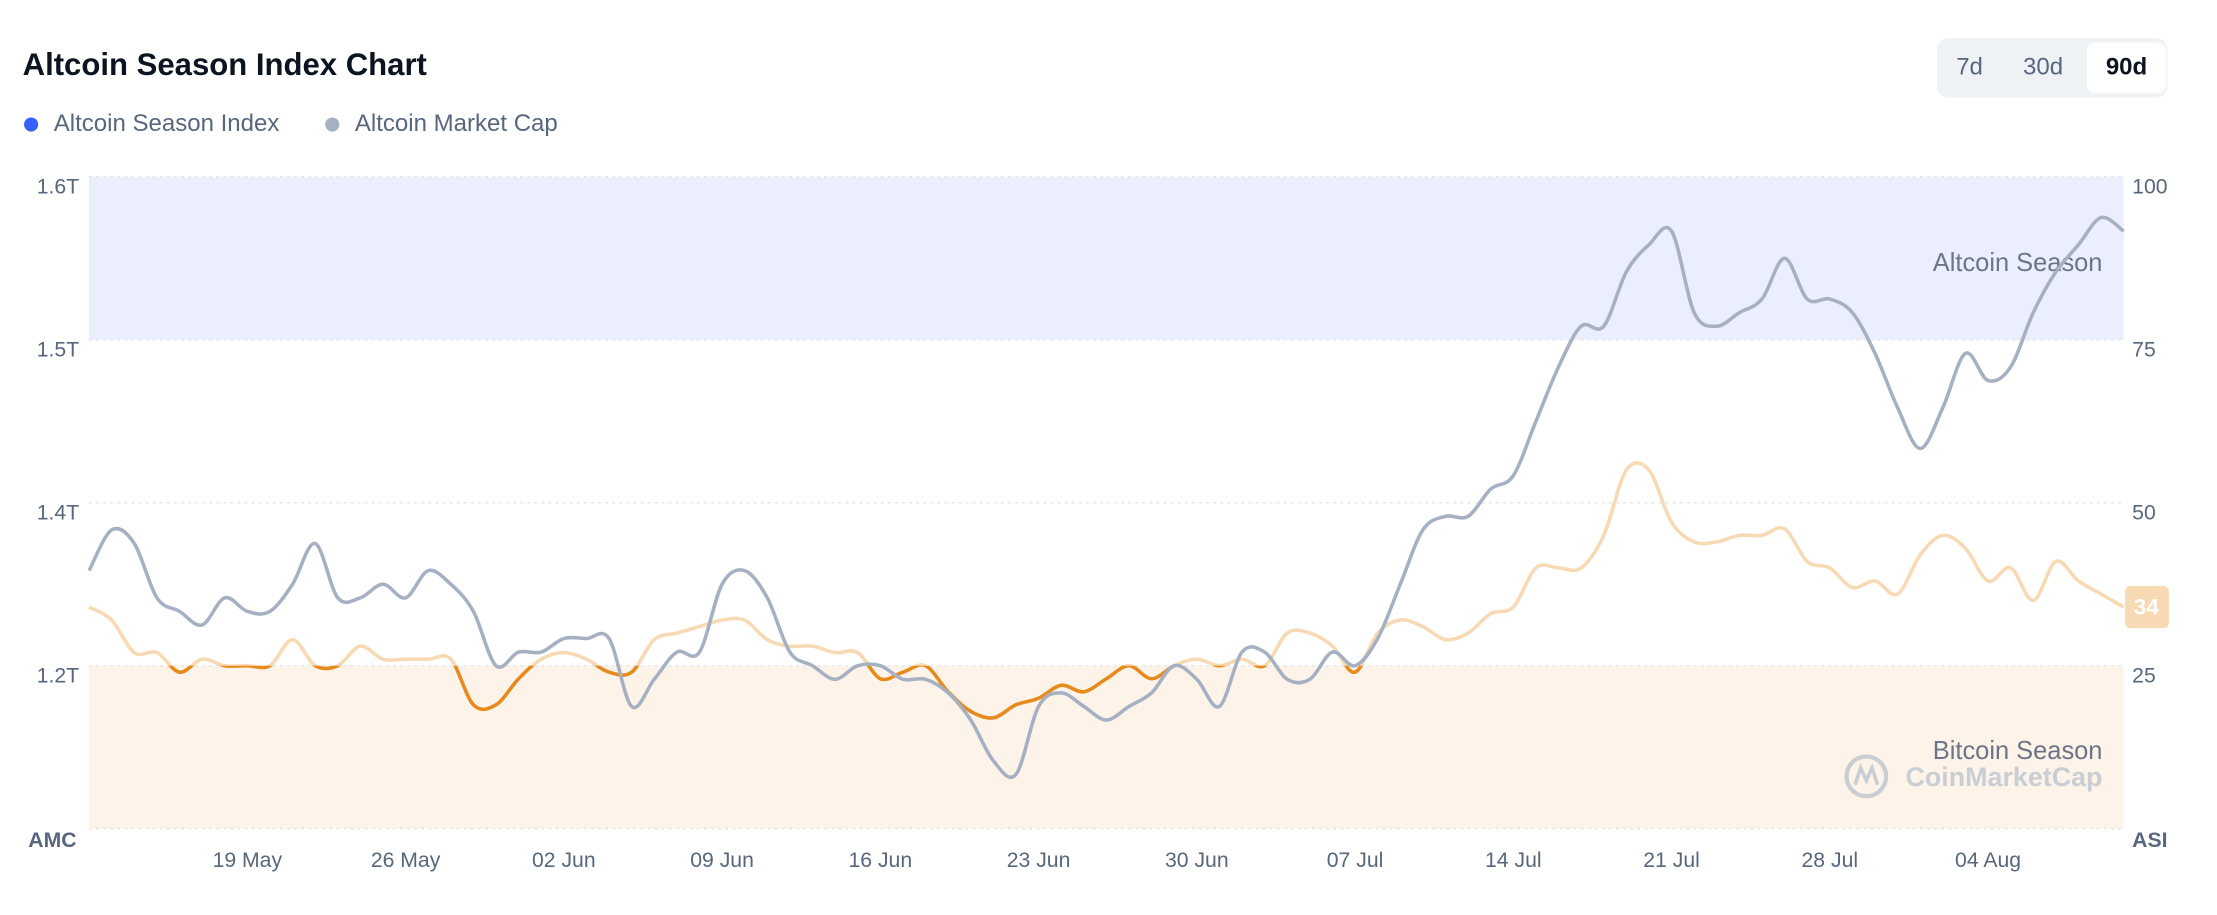 This screenshot has width=2217, height=915. What do you see at coordinates (2003, 777) in the screenshot?
I see `watermark: CoinMarketCap` at bounding box center [2003, 777].